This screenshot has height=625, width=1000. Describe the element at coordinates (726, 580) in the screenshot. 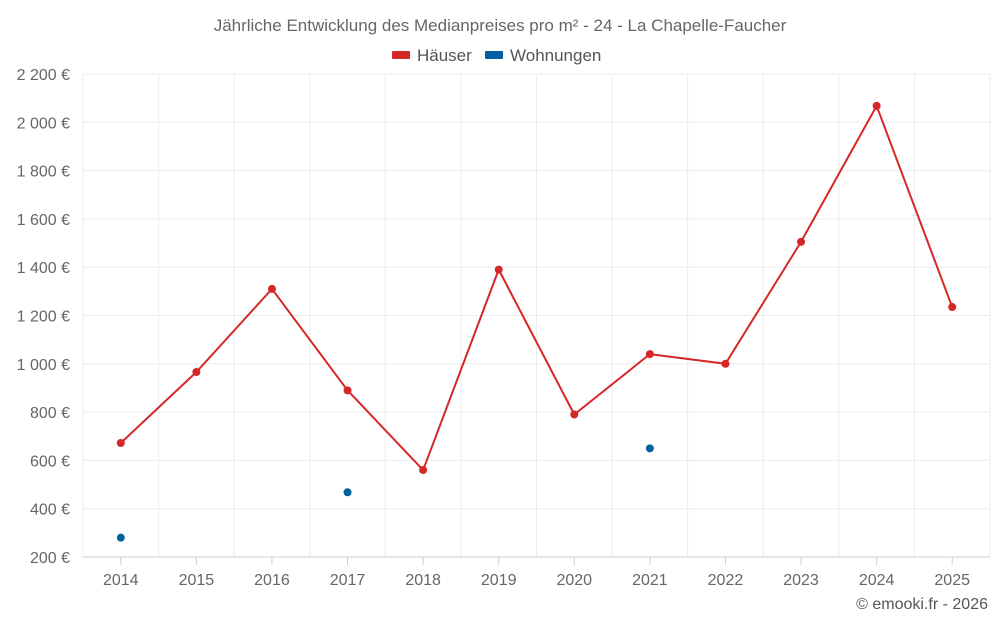

I see `x-tick-label: 2022` at that location.